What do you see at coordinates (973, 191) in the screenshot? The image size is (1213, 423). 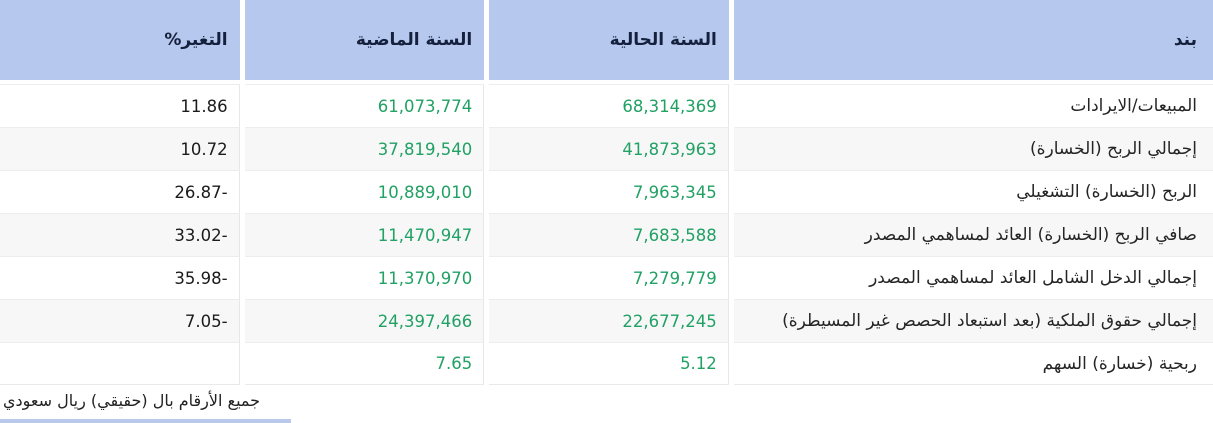 I see `row-item-label: الربح (الخسارة) التشغيلي` at bounding box center [973, 191].